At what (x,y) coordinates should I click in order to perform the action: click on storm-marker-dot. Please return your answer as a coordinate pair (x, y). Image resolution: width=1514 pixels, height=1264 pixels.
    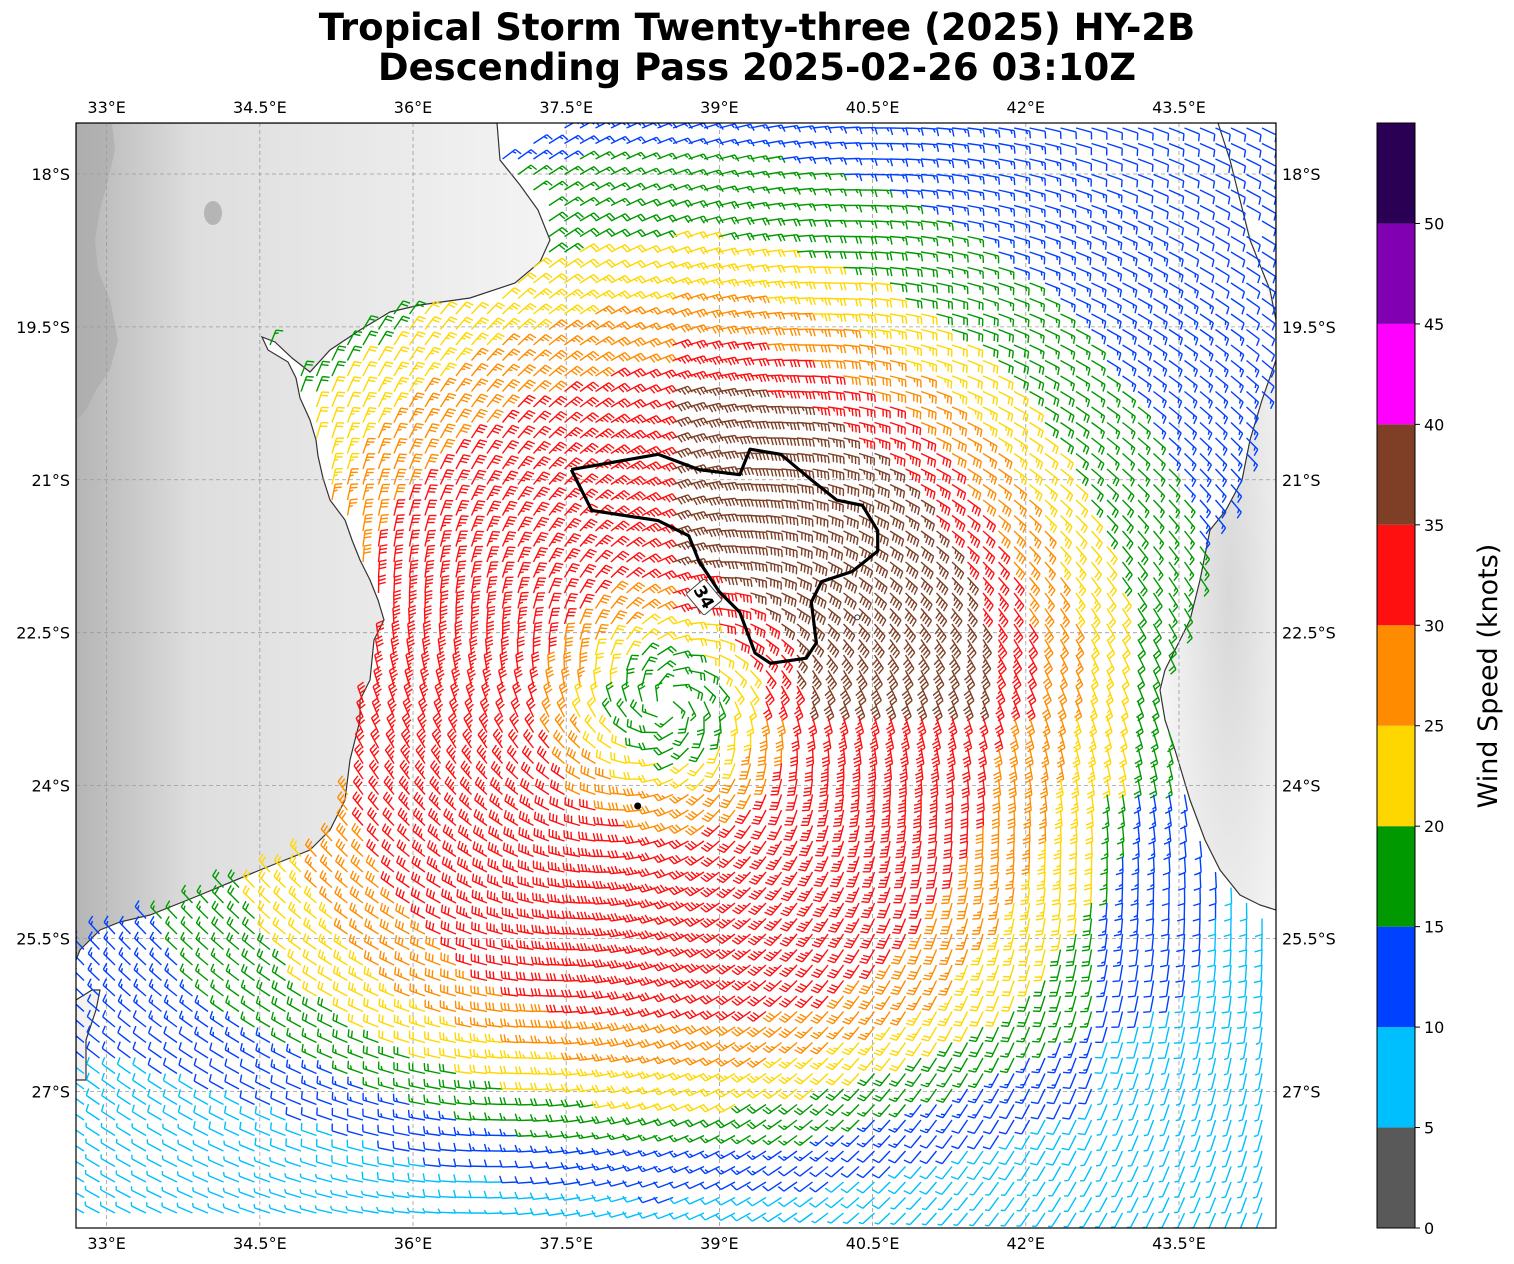
    Looking at the image, I should click on (637, 805).